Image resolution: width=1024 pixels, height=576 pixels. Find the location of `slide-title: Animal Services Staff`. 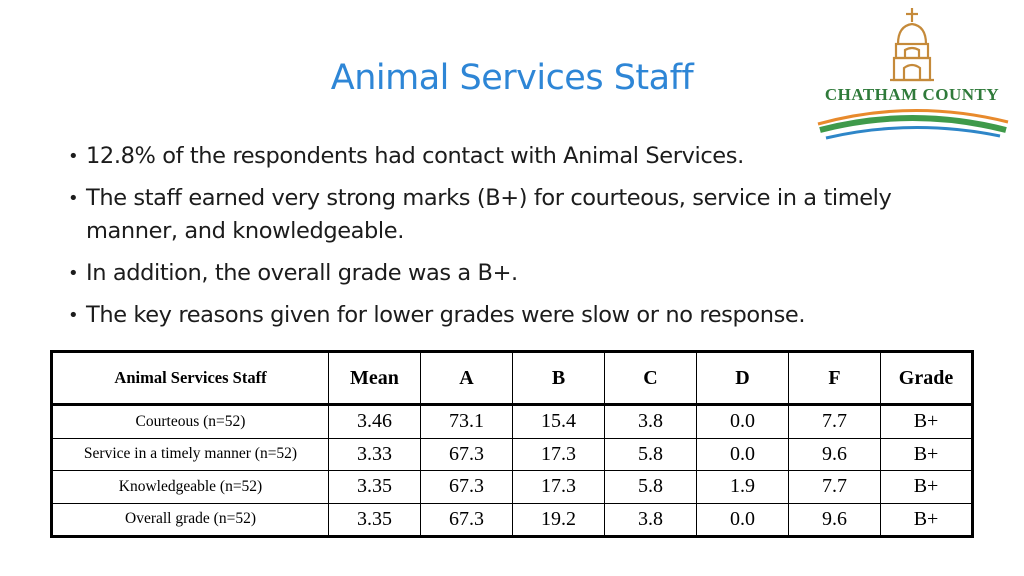

slide-title: Animal Services Staff is located at coordinates (512, 78).